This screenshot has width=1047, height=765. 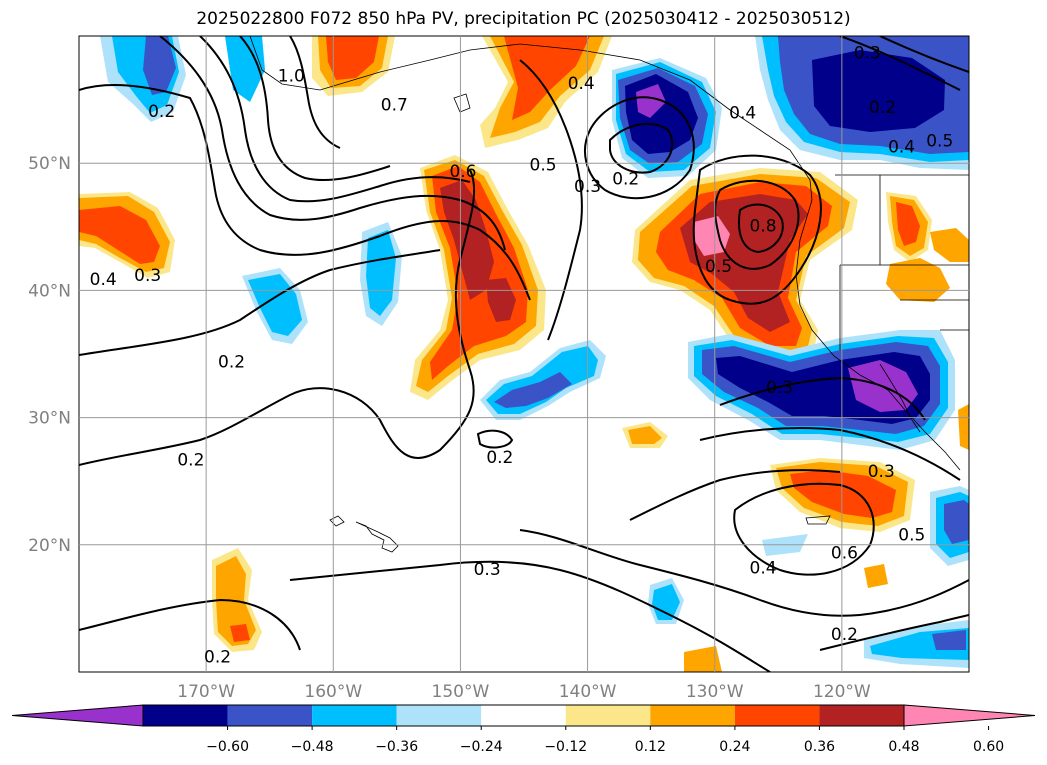 What do you see at coordinates (819, 747) in the screenshot?
I see `colorbar-tick-label: 0.36` at bounding box center [819, 747].